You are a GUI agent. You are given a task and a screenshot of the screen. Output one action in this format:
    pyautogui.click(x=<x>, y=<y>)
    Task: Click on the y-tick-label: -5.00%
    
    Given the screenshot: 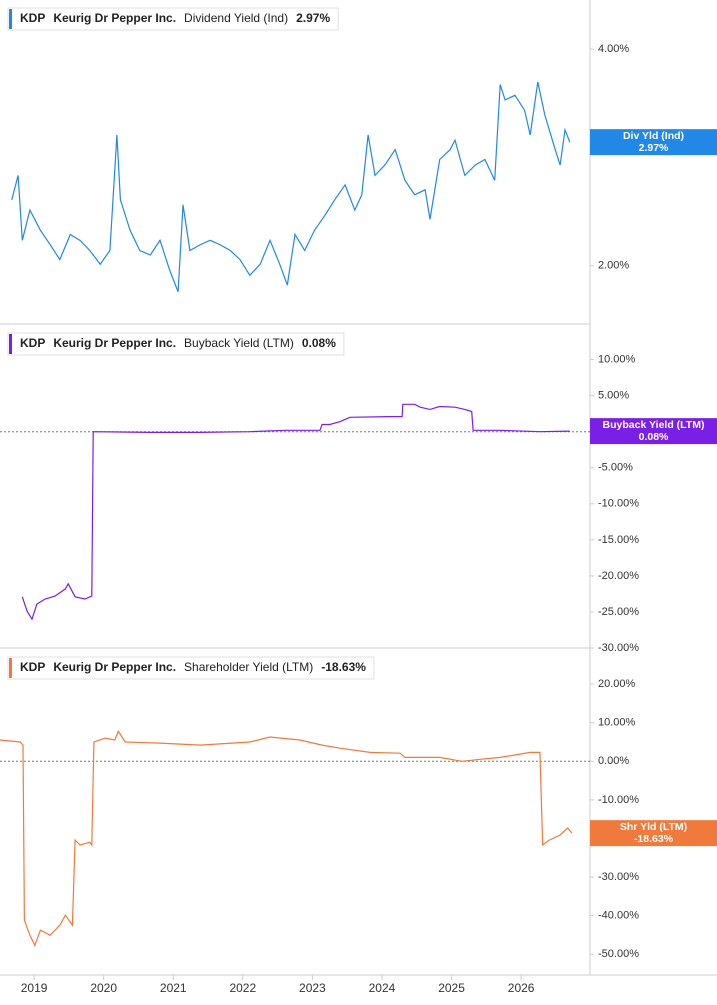 What is the action you would take?
    pyautogui.click(x=615, y=468)
    